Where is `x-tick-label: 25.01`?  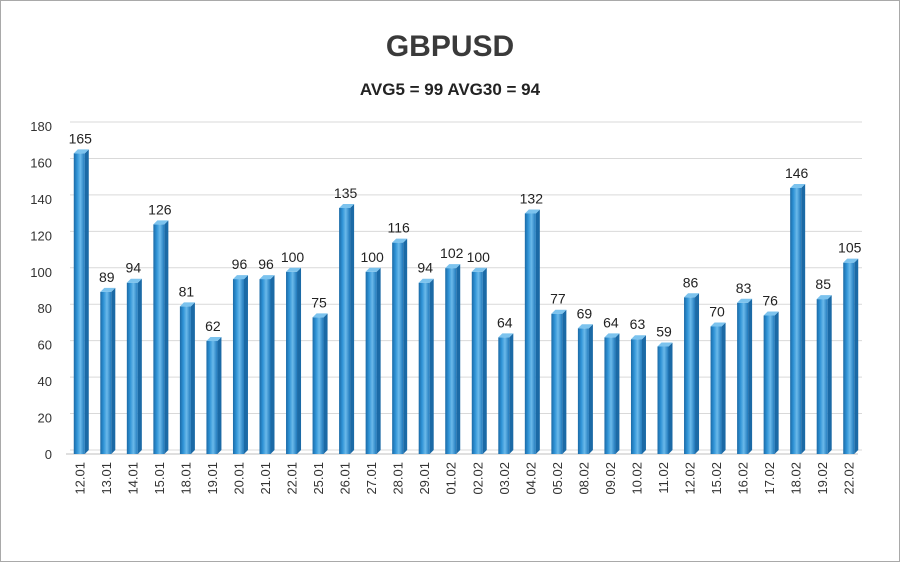
x-tick-label: 25.01 is located at coordinates (318, 478).